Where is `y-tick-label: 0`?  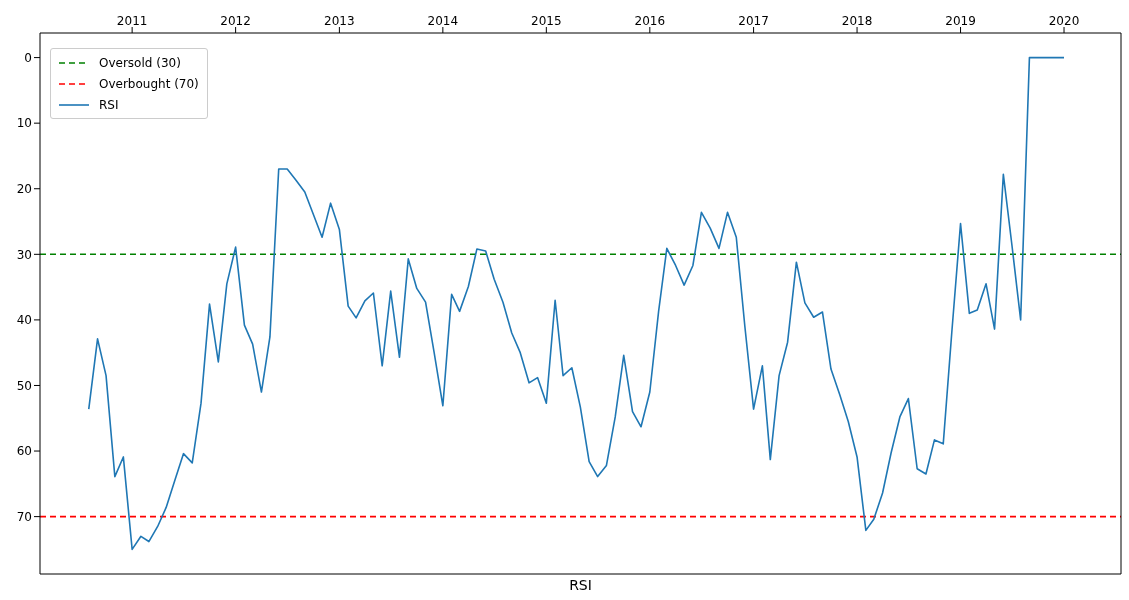 y-tick-label: 0 is located at coordinates (28, 57).